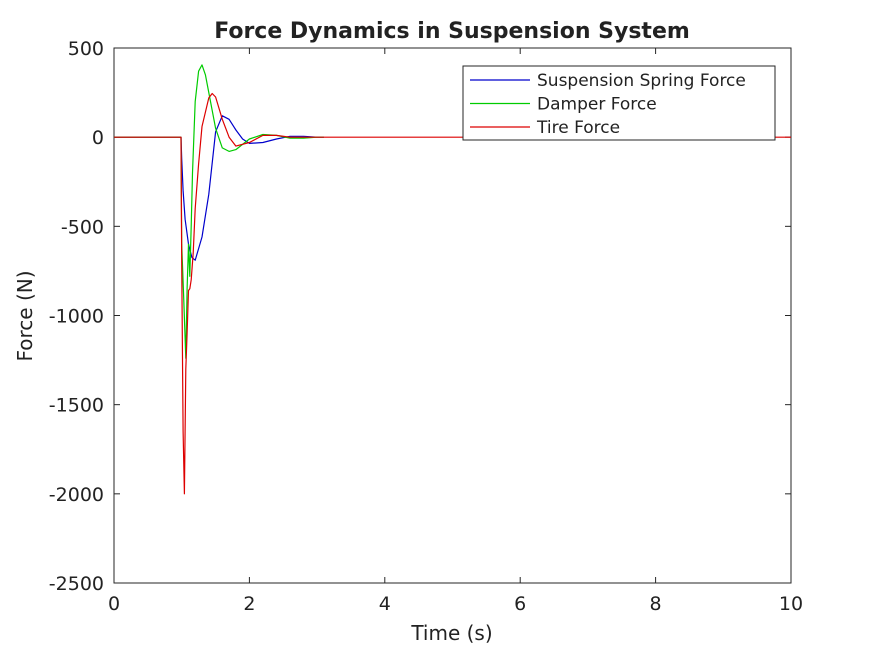 This screenshot has height=655, width=874. Describe the element at coordinates (114, 604) in the screenshot. I see `x-tick-label: 0` at that location.